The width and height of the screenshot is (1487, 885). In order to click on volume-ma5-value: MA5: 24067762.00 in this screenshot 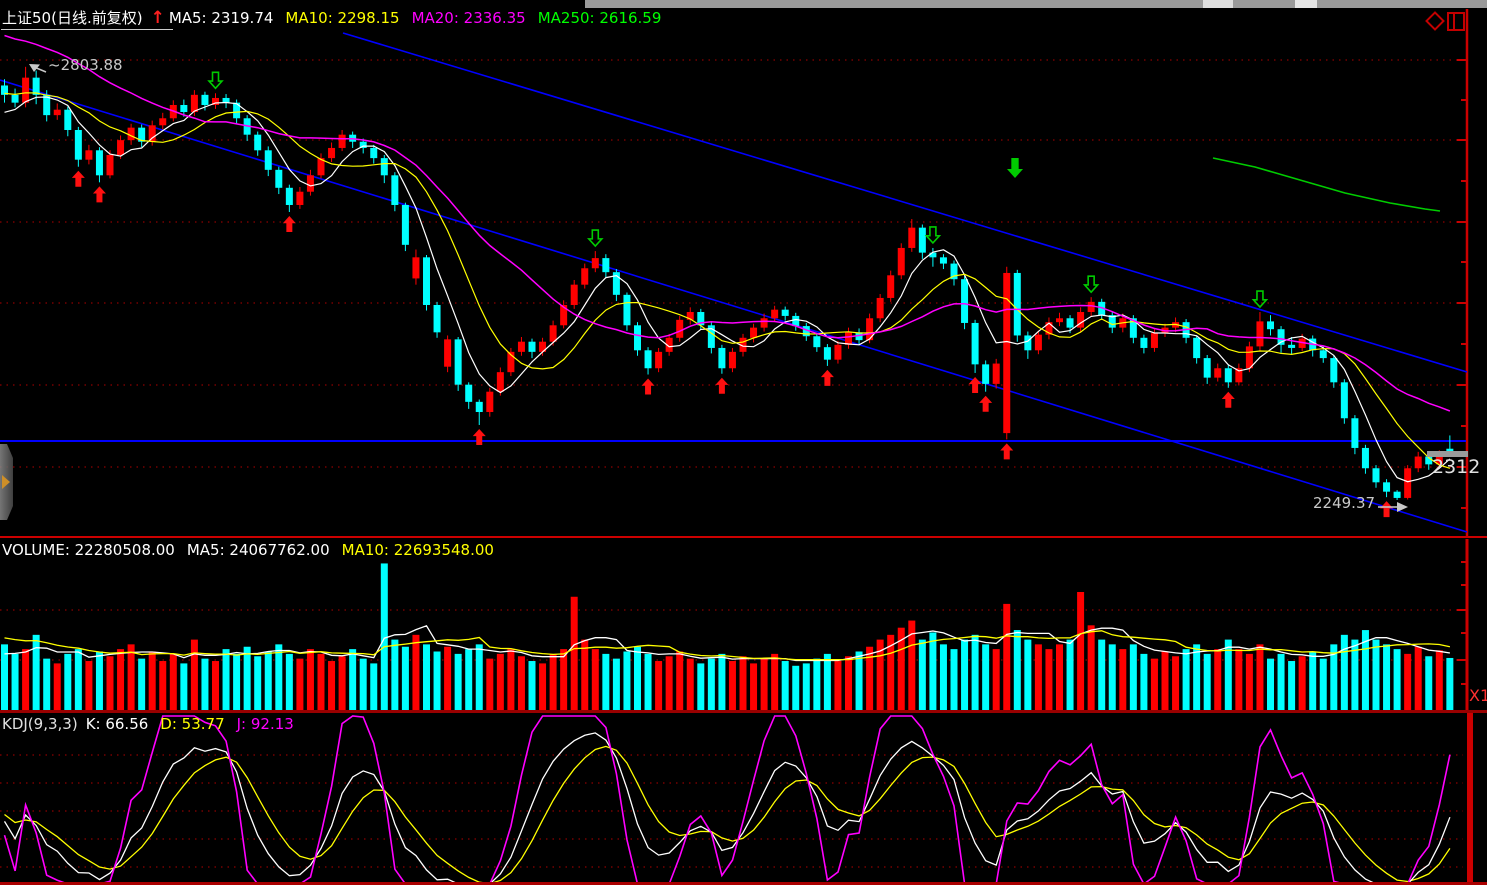, I will do `click(258, 550)`.